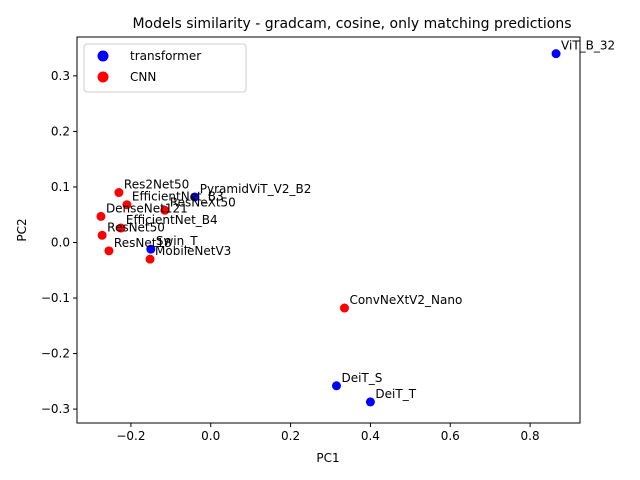 The image size is (640, 480). I want to click on y-tick-label: 0.0, so click(60, 242).